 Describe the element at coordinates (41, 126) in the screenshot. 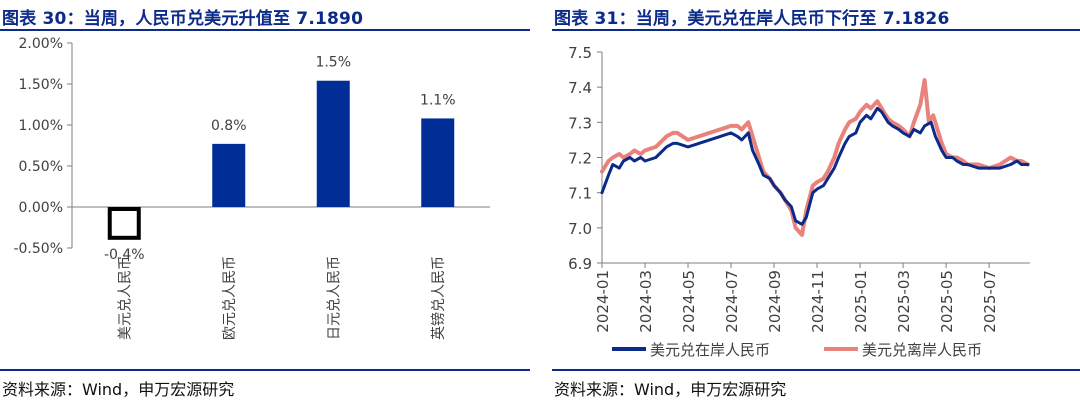

I see `left-y-tick-label: 1.00%` at that location.